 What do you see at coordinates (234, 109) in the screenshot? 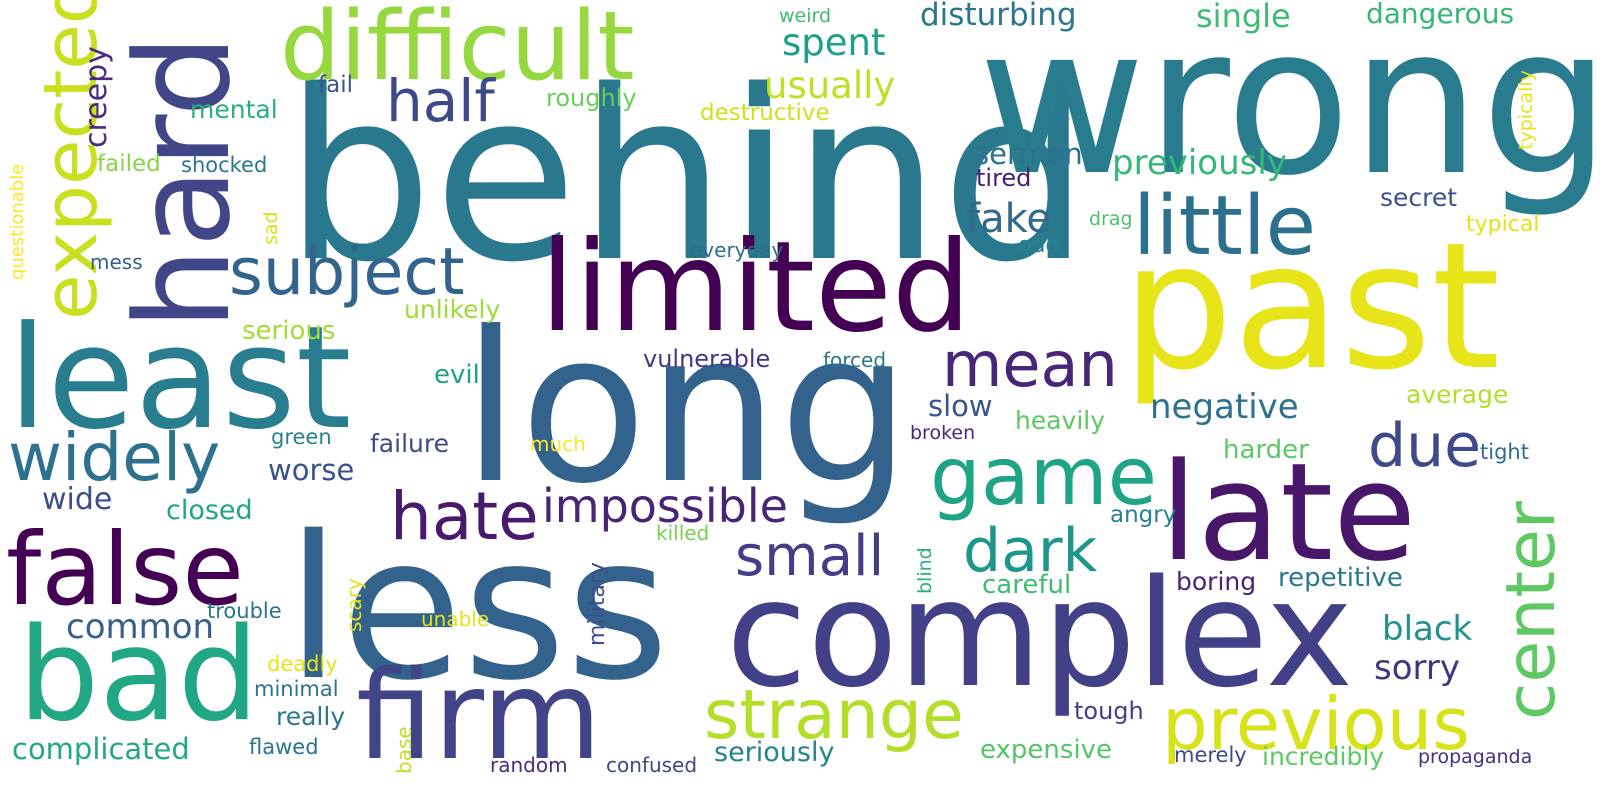
I see `word-mental: mental` at bounding box center [234, 109].